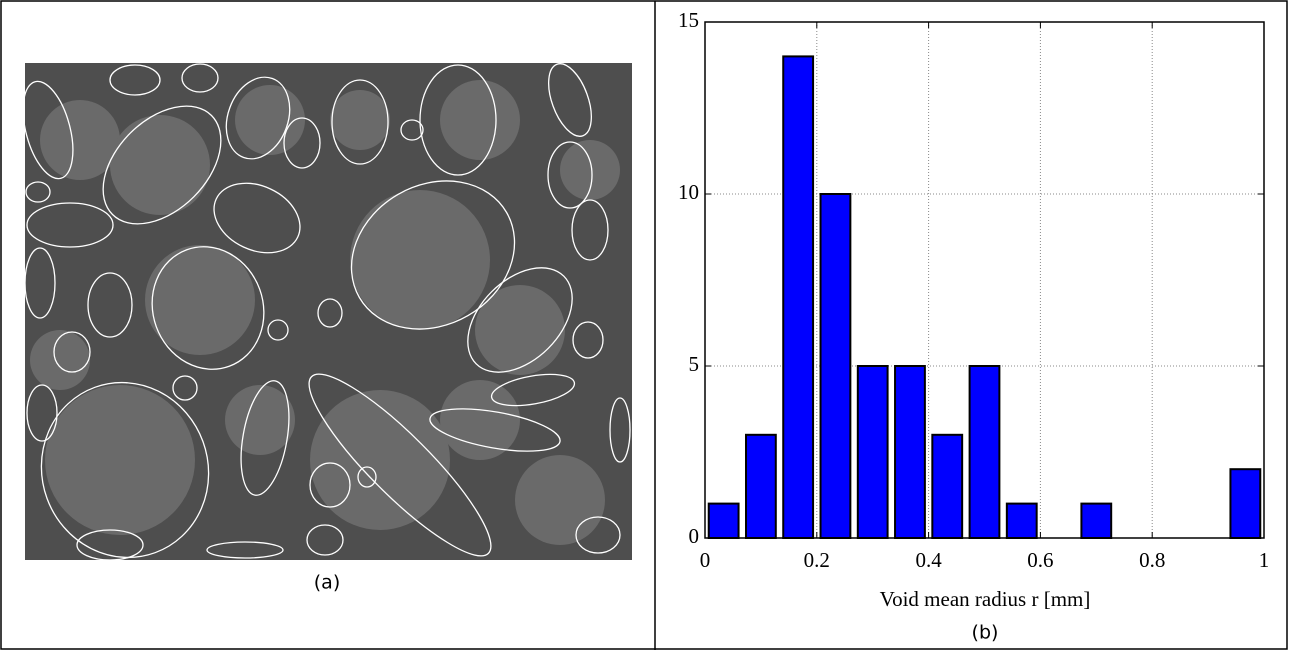 This screenshot has height=651, width=1289. Describe the element at coordinates (985, 633) in the screenshot. I see `caption-b: (b)` at that location.